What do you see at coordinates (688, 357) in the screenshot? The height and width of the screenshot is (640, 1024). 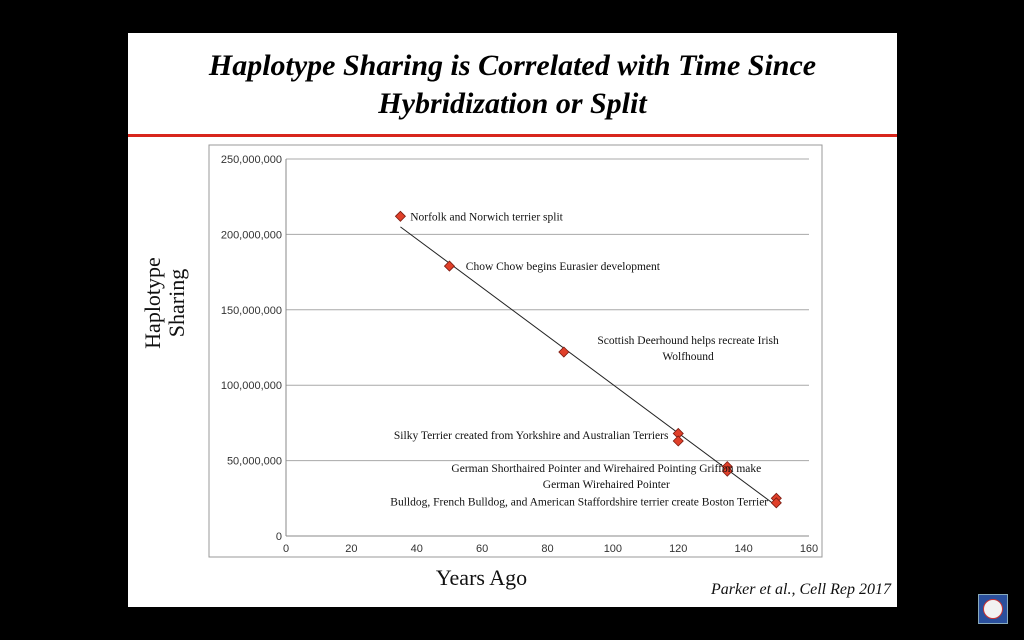 I see `point-annotation: Wolfhound` at bounding box center [688, 357].